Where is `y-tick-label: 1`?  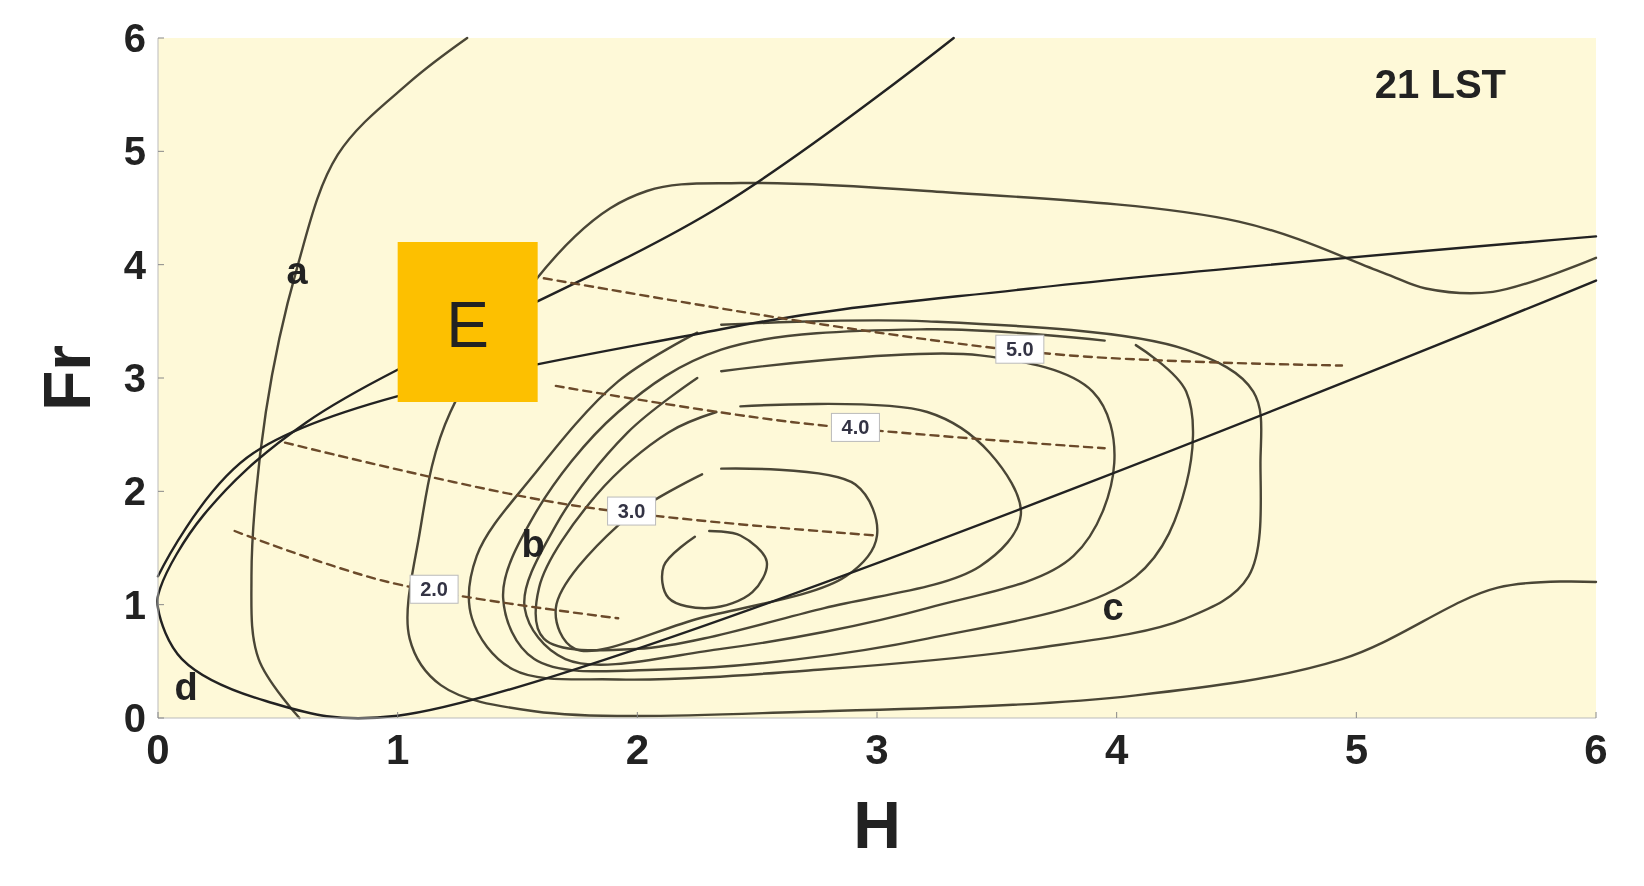
y-tick-label: 1 is located at coordinates (134, 604).